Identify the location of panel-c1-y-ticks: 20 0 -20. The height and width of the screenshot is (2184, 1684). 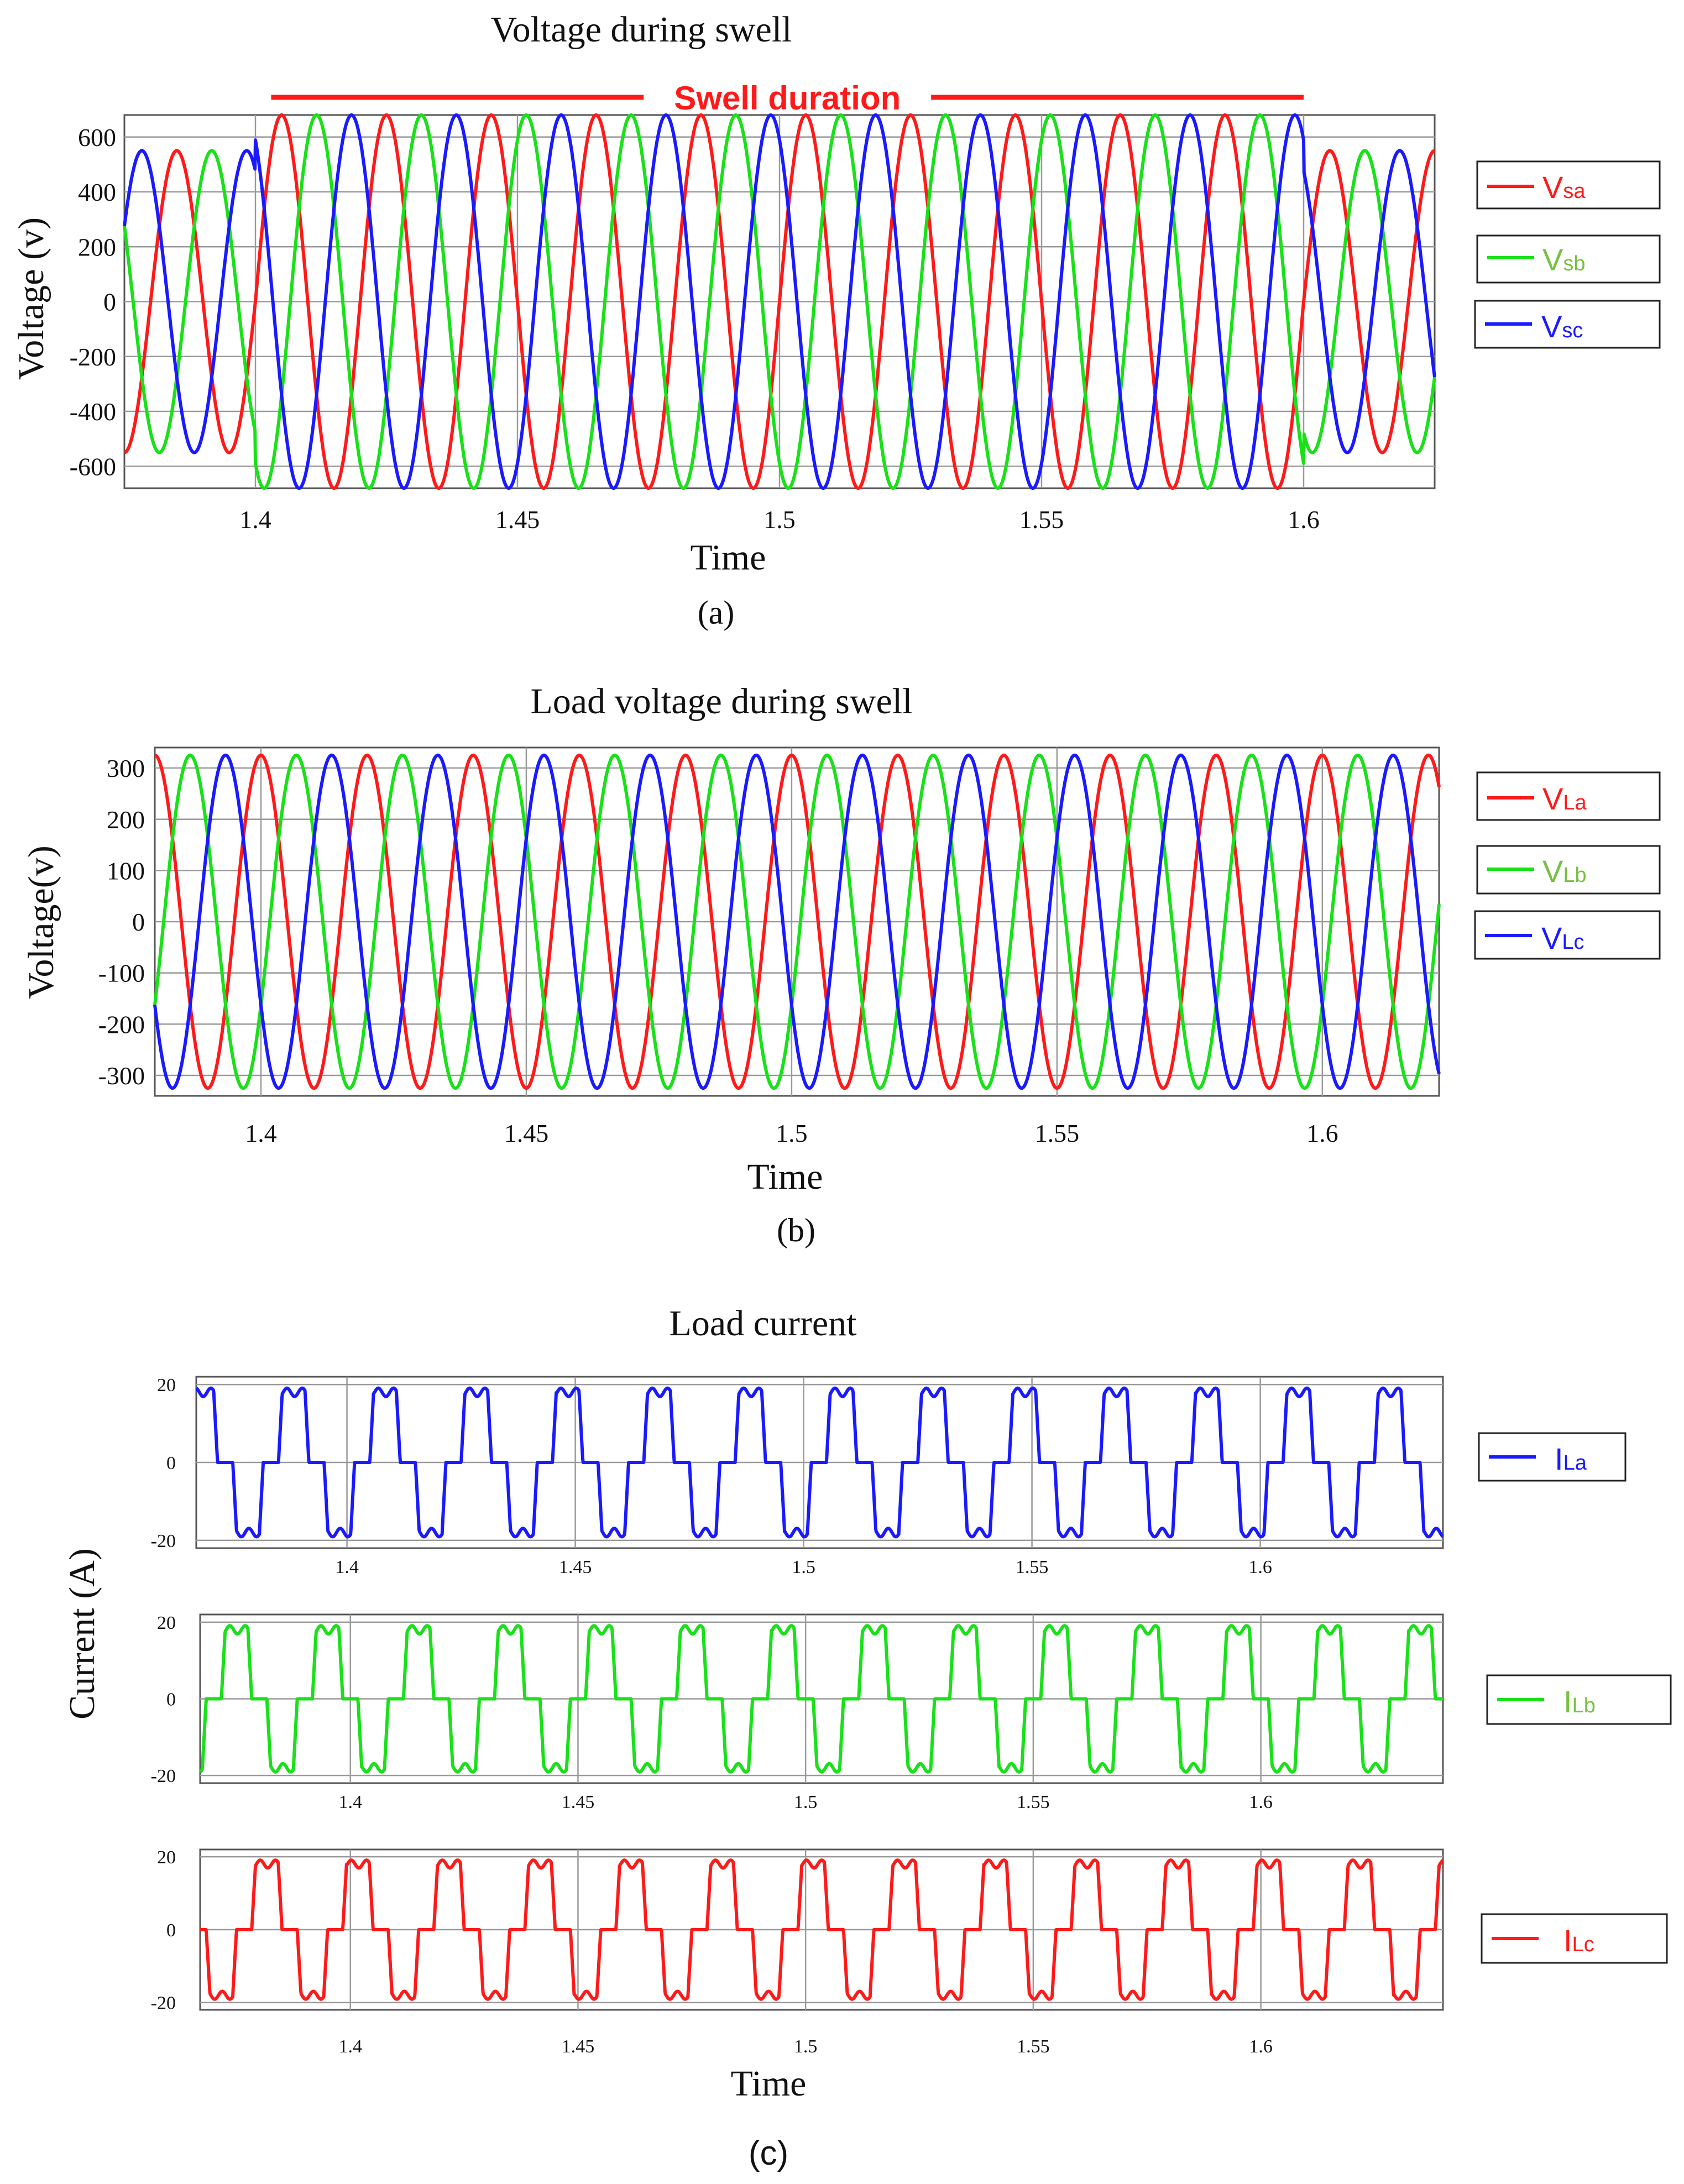
(163, 1463).